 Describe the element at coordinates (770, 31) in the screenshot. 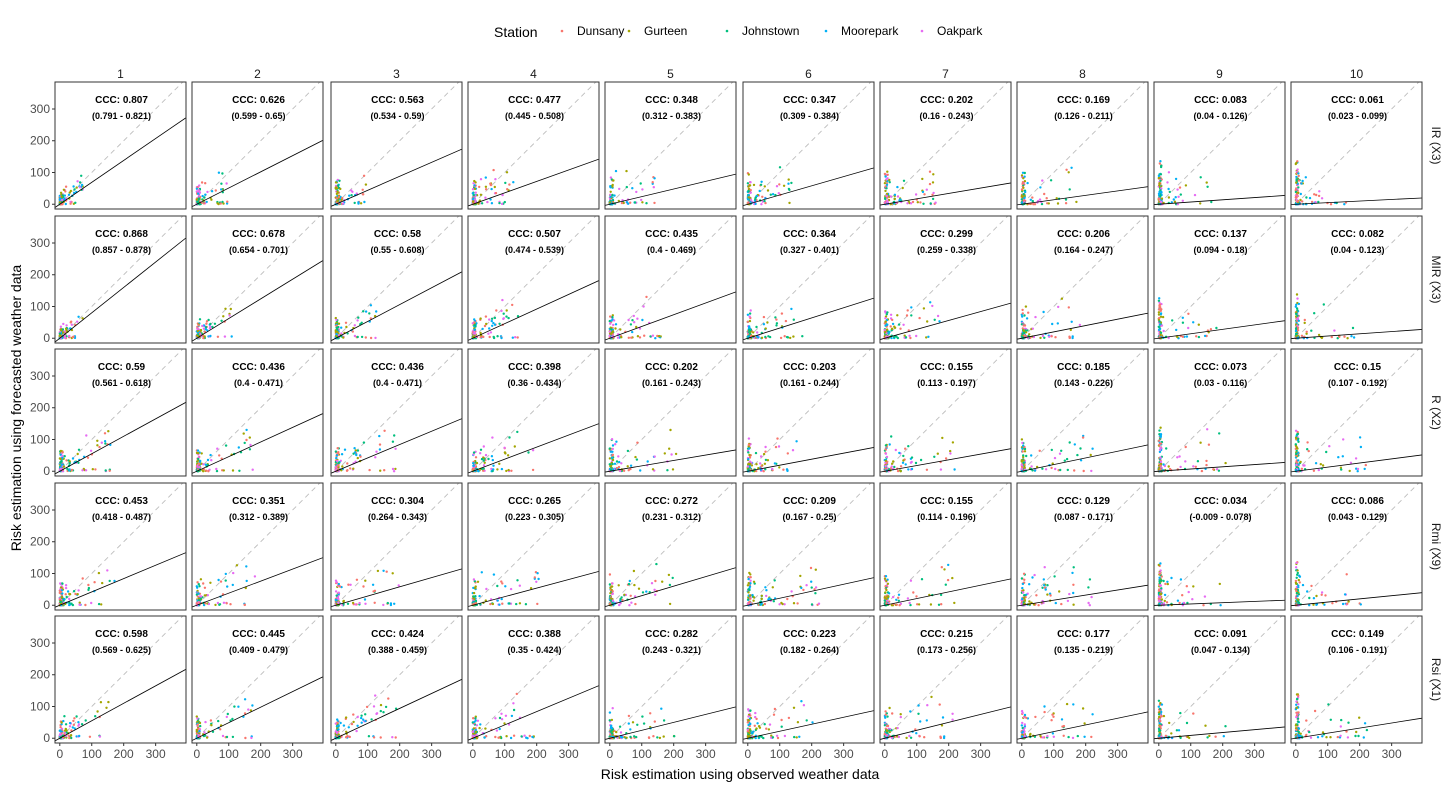

I see `legend-label-johnstown: Johnstown` at that location.